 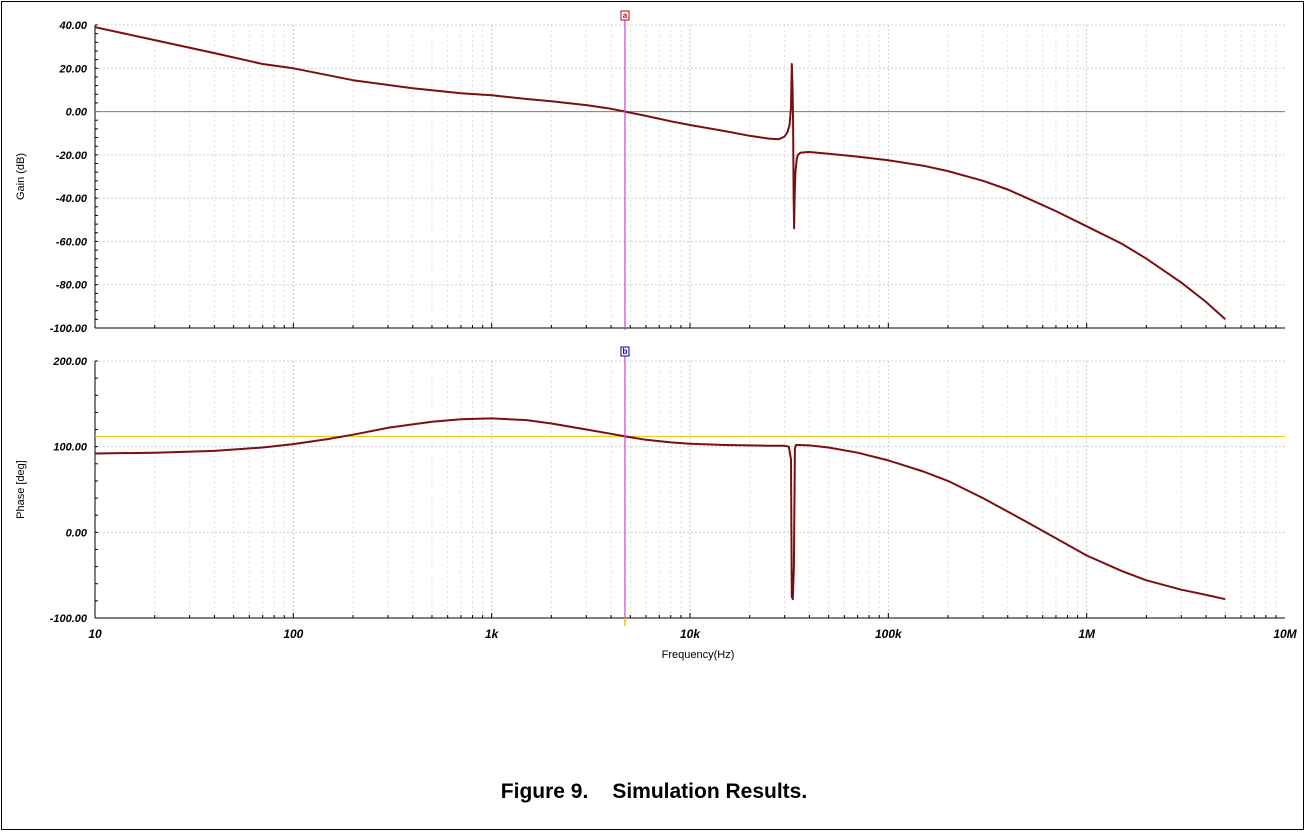 What do you see at coordinates (70, 362) in the screenshot?
I see `phase-ytick-label: 200.00` at bounding box center [70, 362].